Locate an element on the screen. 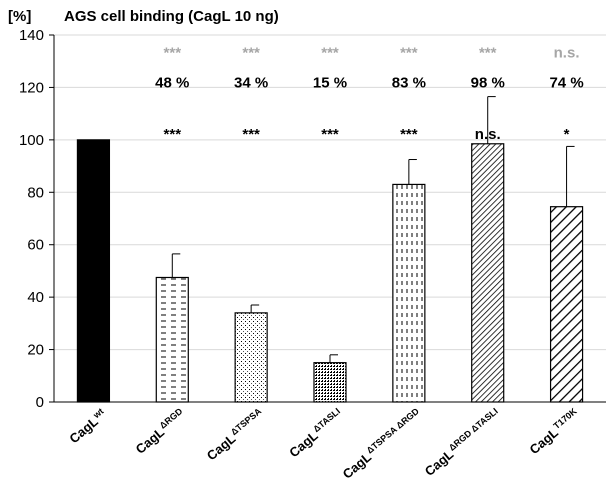 This screenshot has height=485, width=610. y-tick-label: 0 is located at coordinates (40, 402).